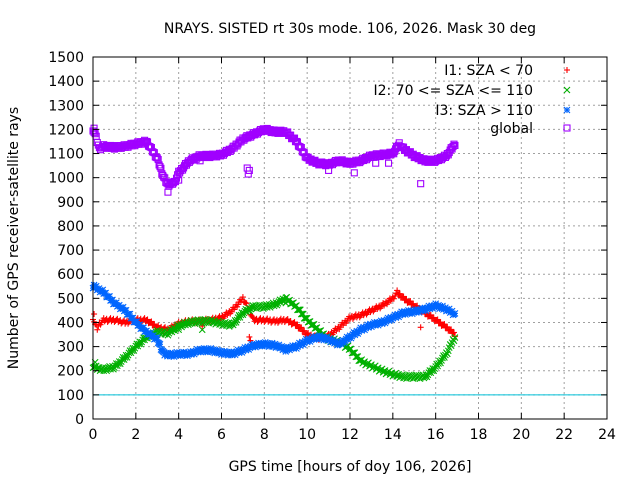 The height and width of the screenshot is (480, 640). I want to click on legend-label-i3: I3: SZA > 110, so click(484, 111).